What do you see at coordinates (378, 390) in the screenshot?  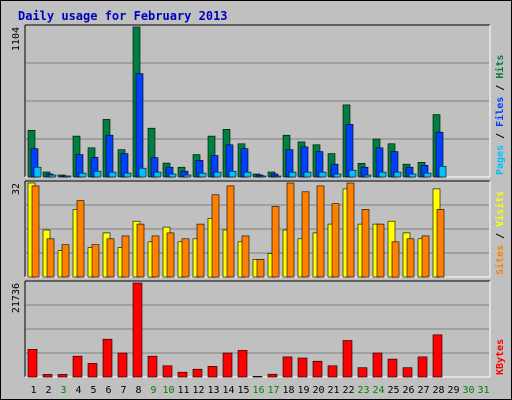 I see `day-label: 24` at bounding box center [378, 390].